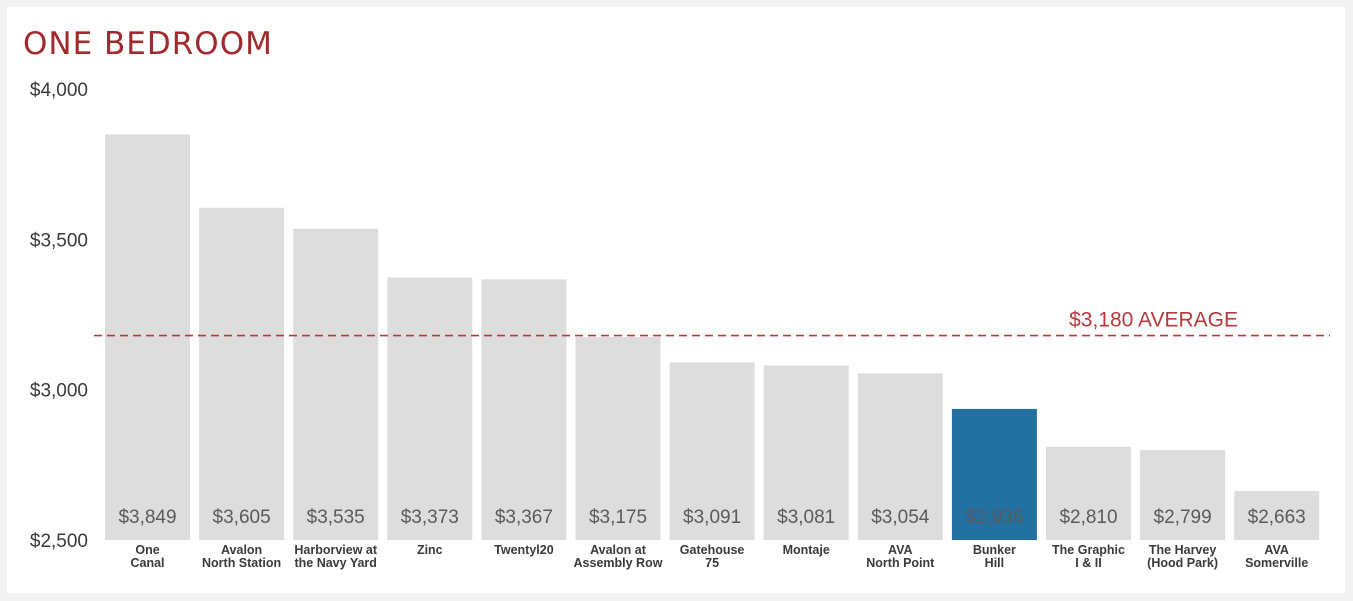  What do you see at coordinates (241, 550) in the screenshot?
I see `category-label-line: Avalon` at bounding box center [241, 550].